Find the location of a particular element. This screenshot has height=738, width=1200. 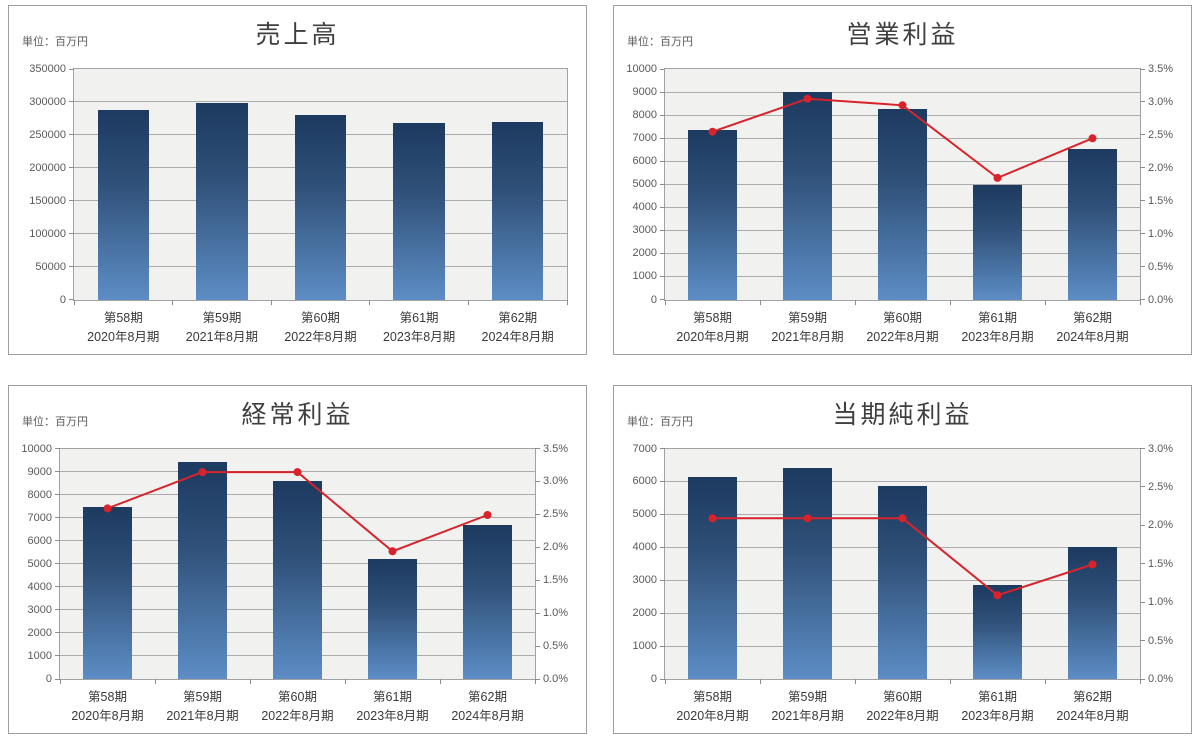

x-category-period: 2022年8月期 is located at coordinates (902, 336).